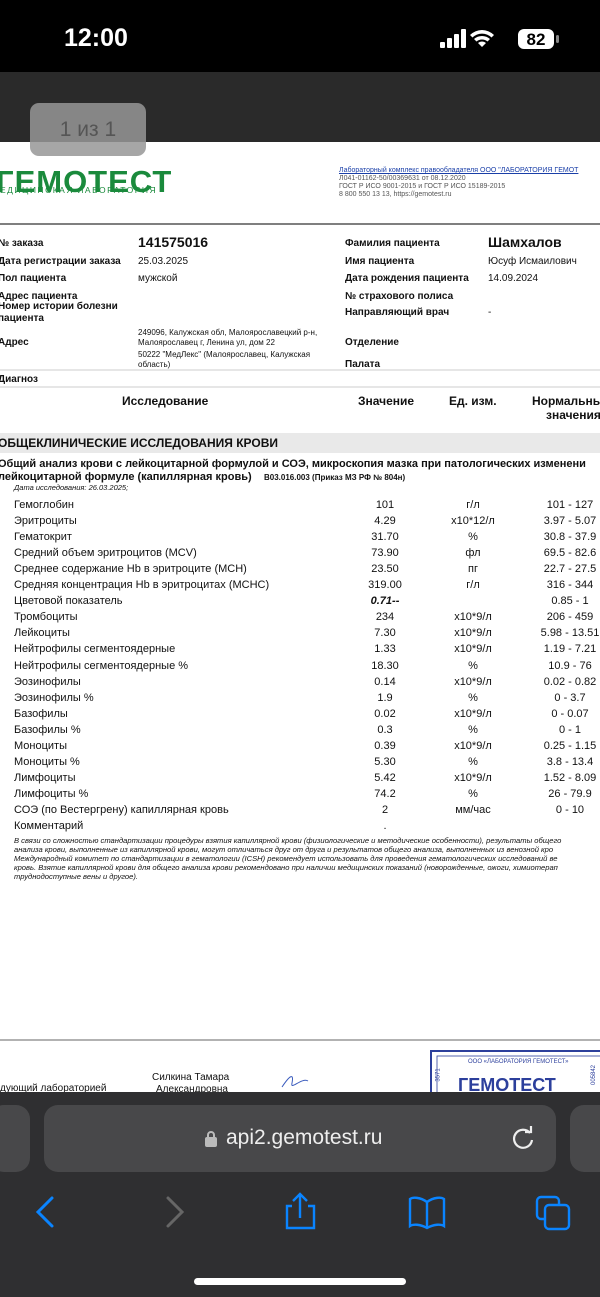 The height and width of the screenshot is (1297, 600). What do you see at coordinates (42, 633) in the screenshot?
I see `result-name: Лейкоциты` at bounding box center [42, 633].